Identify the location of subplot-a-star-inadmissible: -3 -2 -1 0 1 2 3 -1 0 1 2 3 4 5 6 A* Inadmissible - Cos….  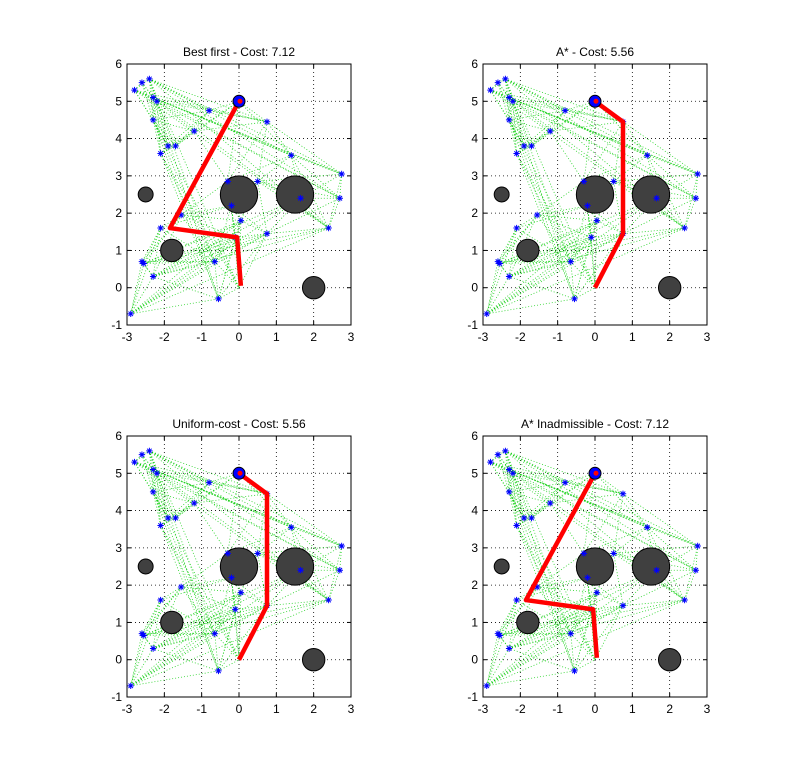
(588, 566).